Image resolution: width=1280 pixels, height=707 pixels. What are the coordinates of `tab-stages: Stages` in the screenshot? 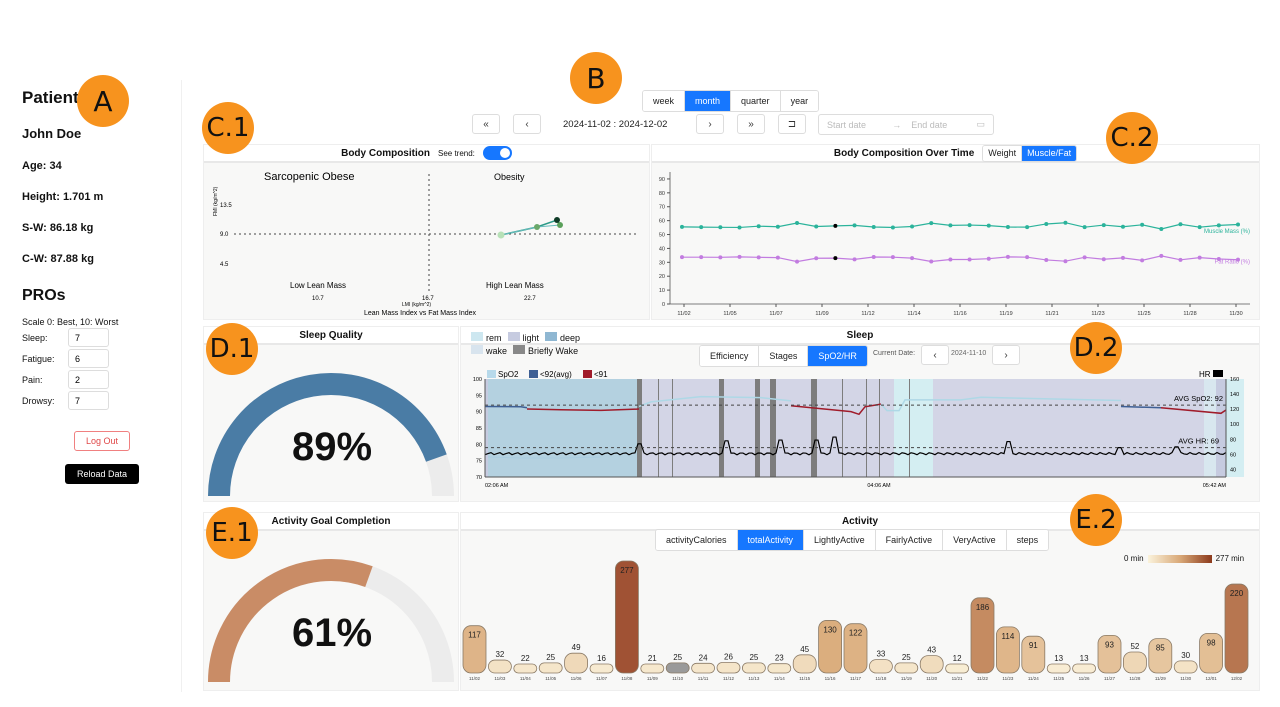 It's located at (784, 356).